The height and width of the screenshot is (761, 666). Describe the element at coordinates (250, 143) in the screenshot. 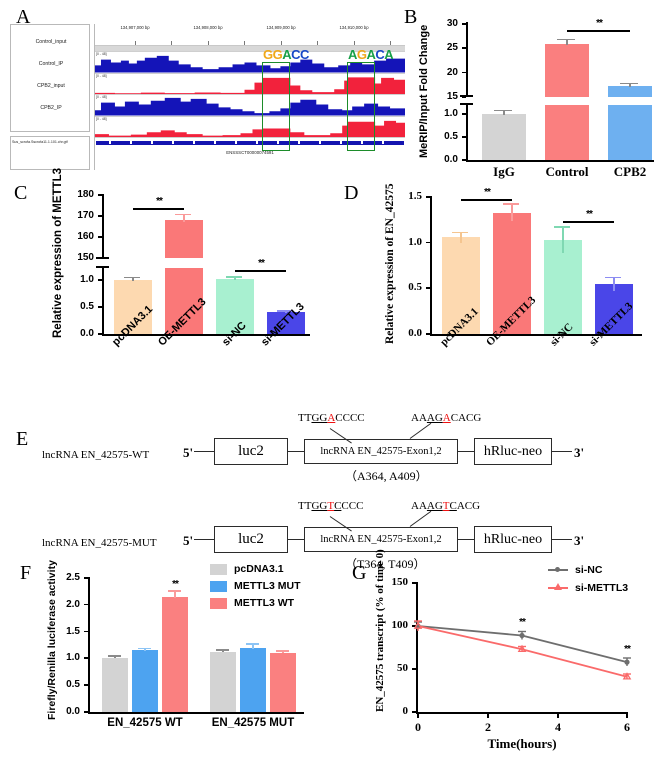

I see `gene-body-bar` at that location.